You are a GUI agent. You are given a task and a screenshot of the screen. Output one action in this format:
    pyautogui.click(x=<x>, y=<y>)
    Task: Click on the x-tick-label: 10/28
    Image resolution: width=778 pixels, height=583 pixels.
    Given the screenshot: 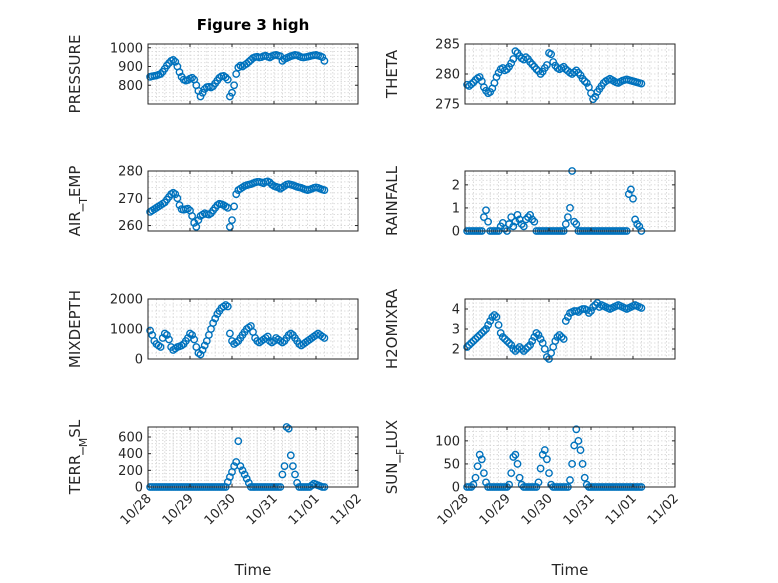 What is the action you would take?
    pyautogui.click(x=136, y=509)
    